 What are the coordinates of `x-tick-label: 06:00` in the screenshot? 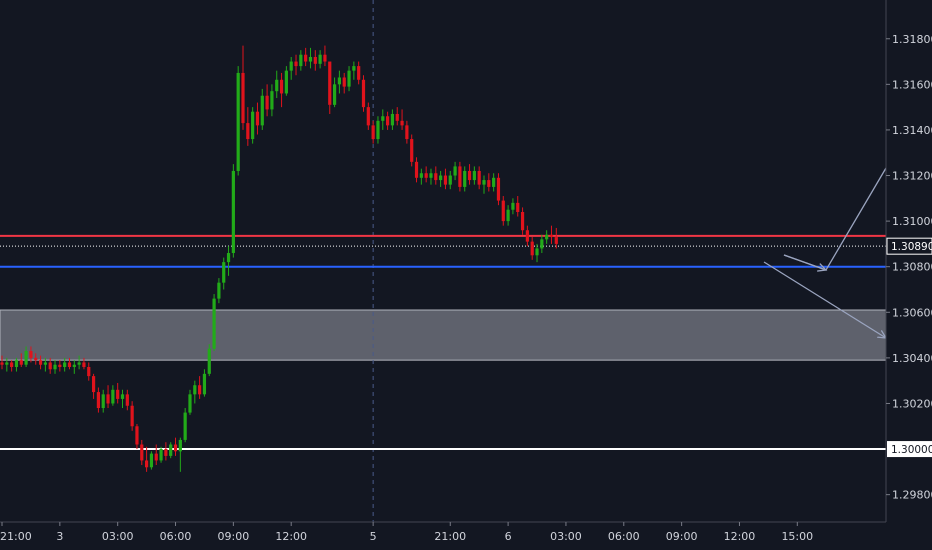 It's located at (624, 536).